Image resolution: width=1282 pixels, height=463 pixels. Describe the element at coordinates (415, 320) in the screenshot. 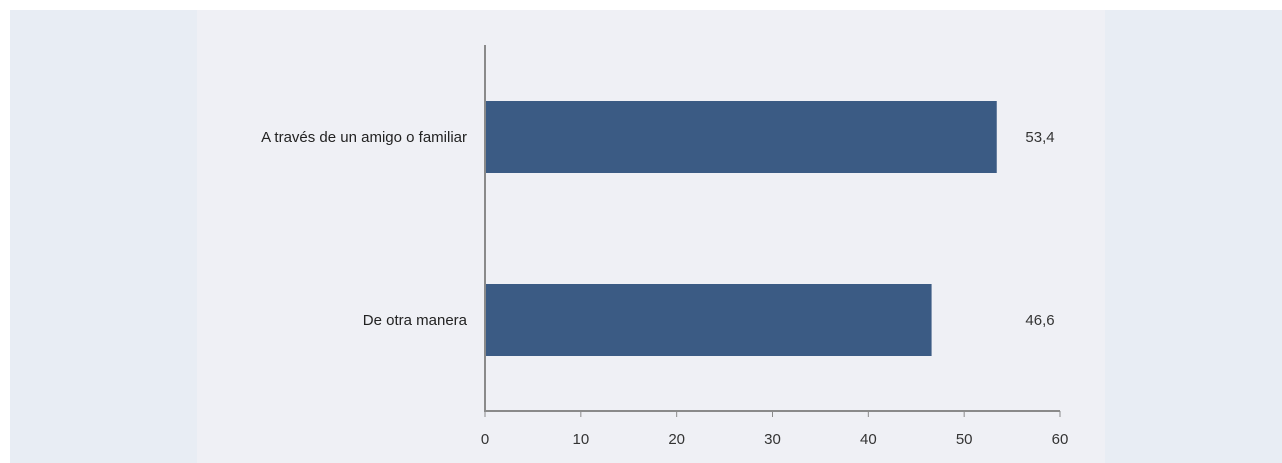

I see `category-label-1: De otra manera` at that location.